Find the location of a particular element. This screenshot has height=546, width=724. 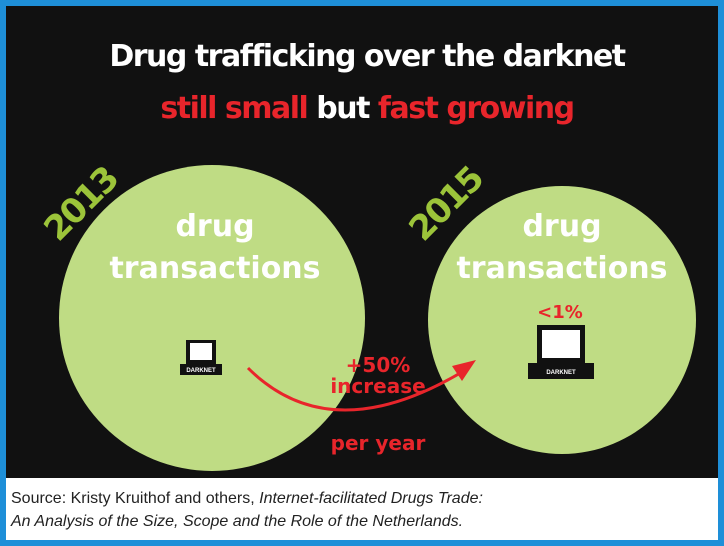

share-label: <1% is located at coordinates (560, 312).